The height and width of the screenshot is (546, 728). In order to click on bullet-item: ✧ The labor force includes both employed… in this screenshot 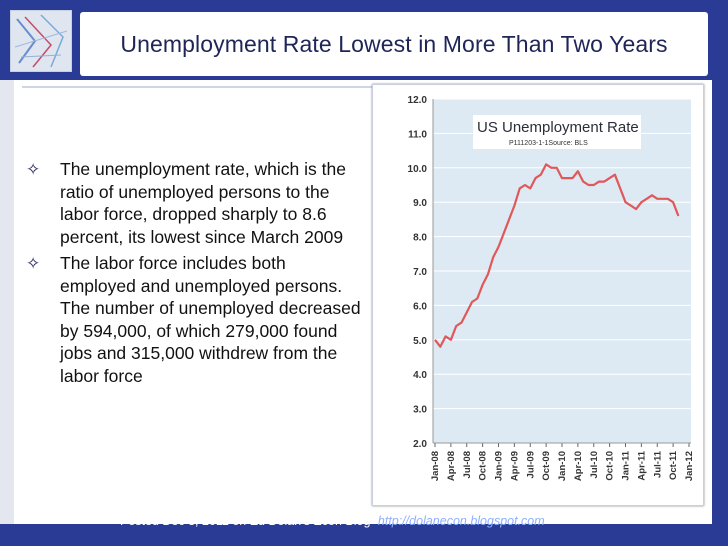, I will do `click(196, 319)`.